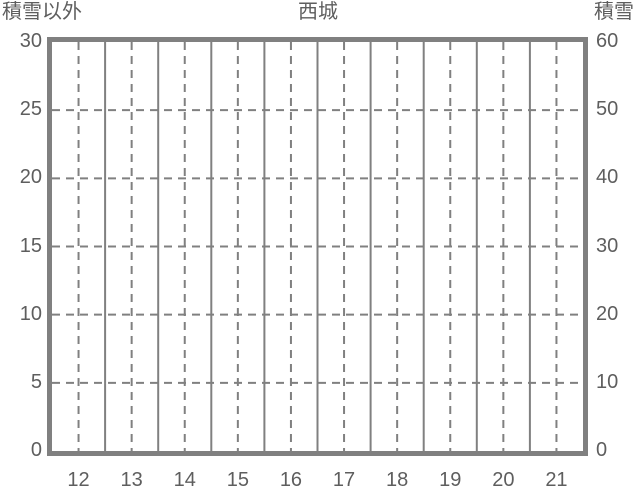 The height and width of the screenshot is (501, 636). I want to click on x-axis-tick-20: 20, so click(503, 480).